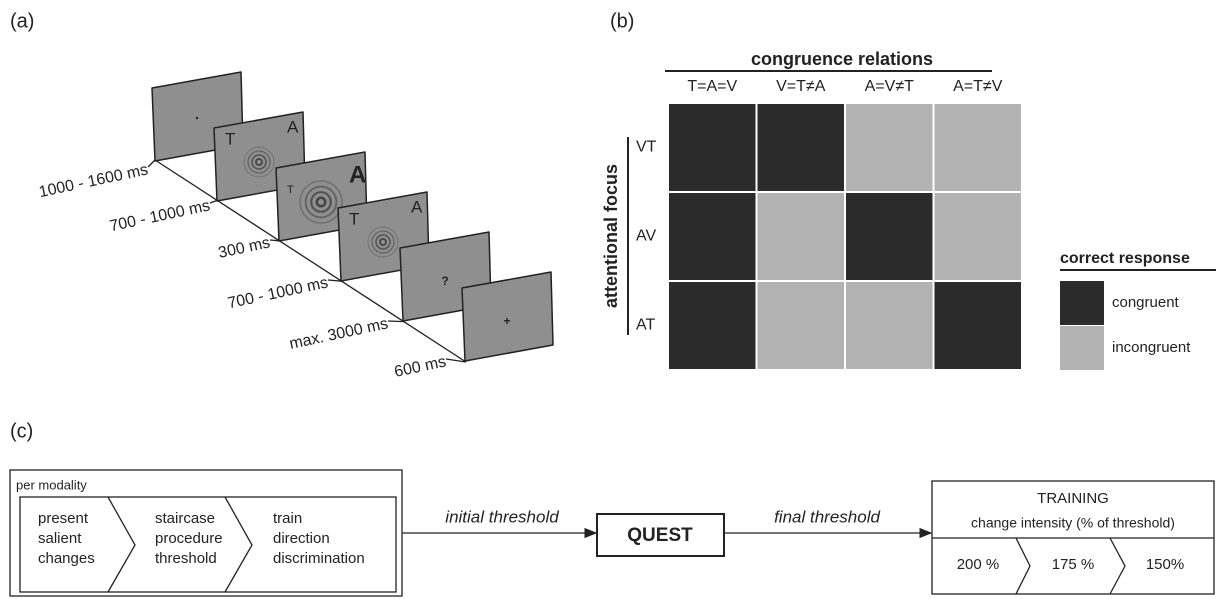  I want to click on duration: max. 3000 ms, so click(339, 334).